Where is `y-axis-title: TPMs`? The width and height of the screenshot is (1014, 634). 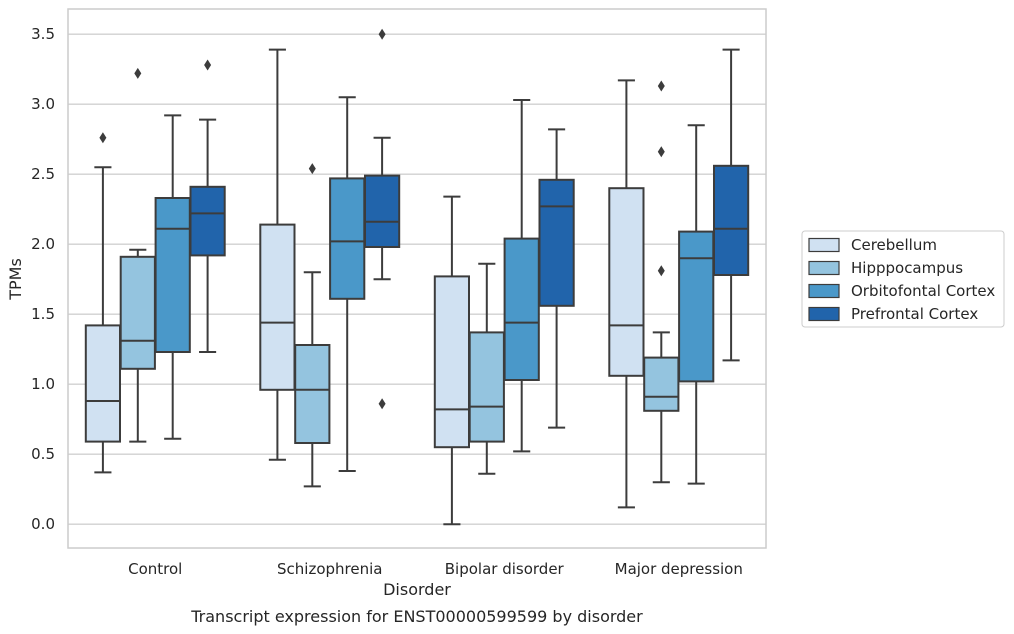 y-axis-title: TPMs is located at coordinates (15, 279).